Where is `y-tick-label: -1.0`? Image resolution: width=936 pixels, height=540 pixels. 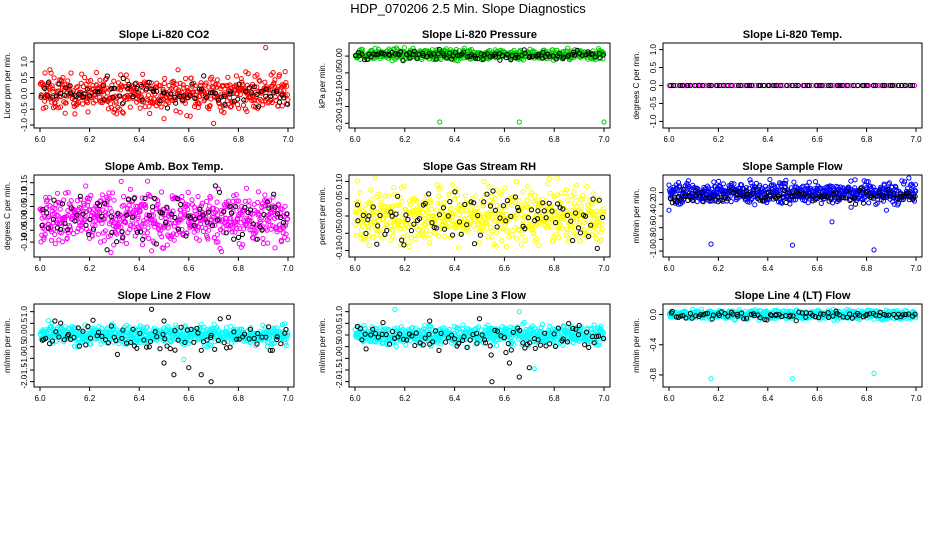
y-tick-label: -1.0 is located at coordinates (24, 125).